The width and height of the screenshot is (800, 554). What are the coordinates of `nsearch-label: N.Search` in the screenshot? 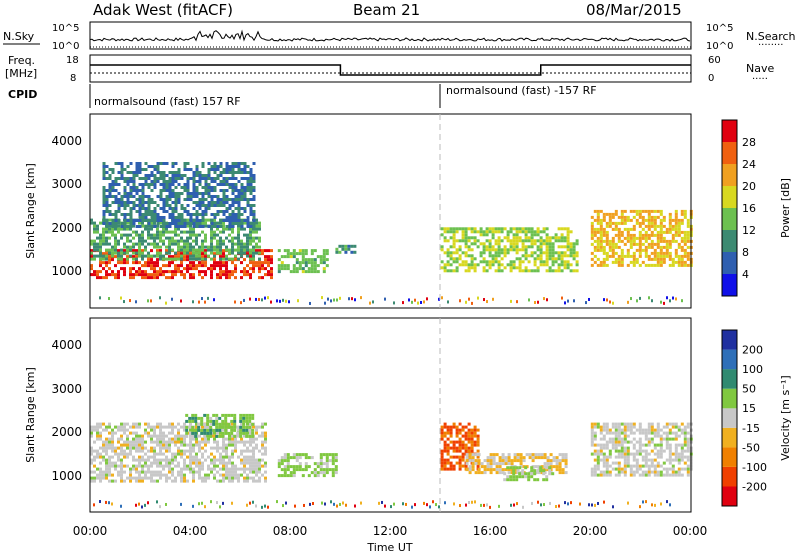 It's located at (771, 36).